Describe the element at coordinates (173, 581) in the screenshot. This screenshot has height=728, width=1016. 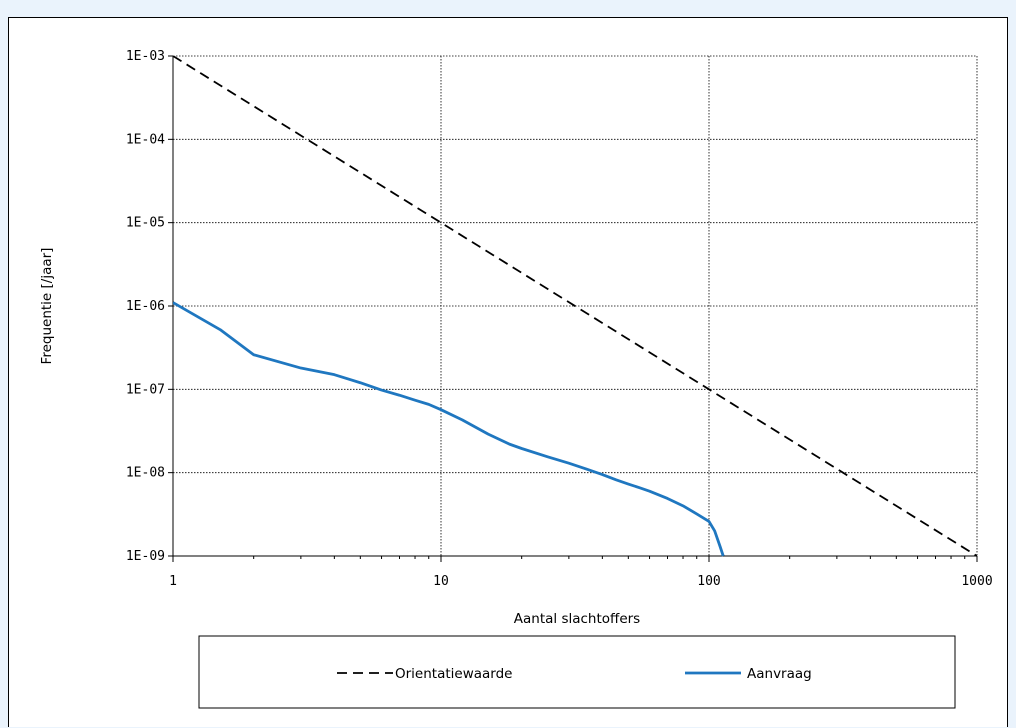
I see `x-tick-label: 1` at that location.